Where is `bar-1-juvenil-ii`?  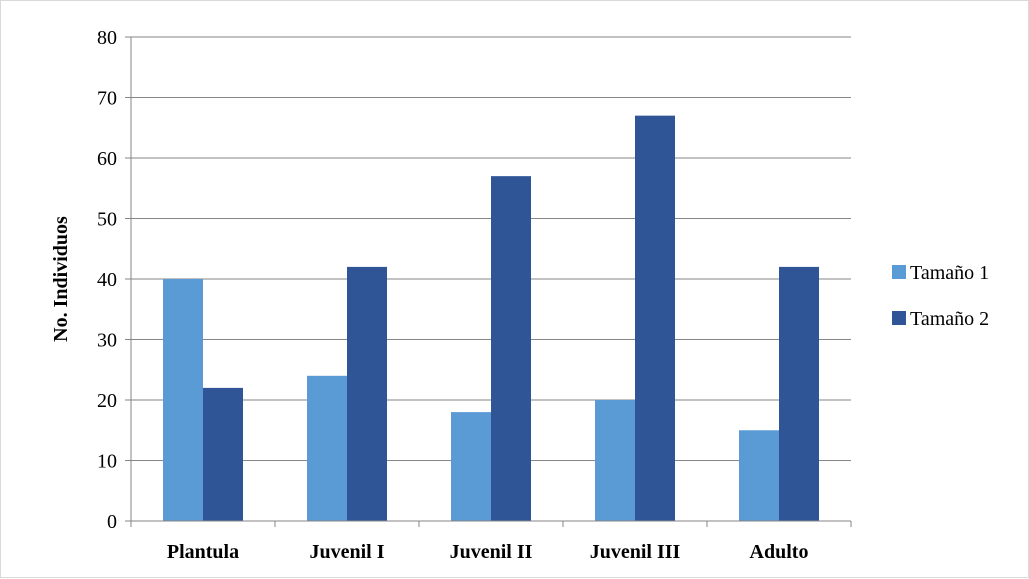
bar-1-juvenil-ii is located at coordinates (471, 466).